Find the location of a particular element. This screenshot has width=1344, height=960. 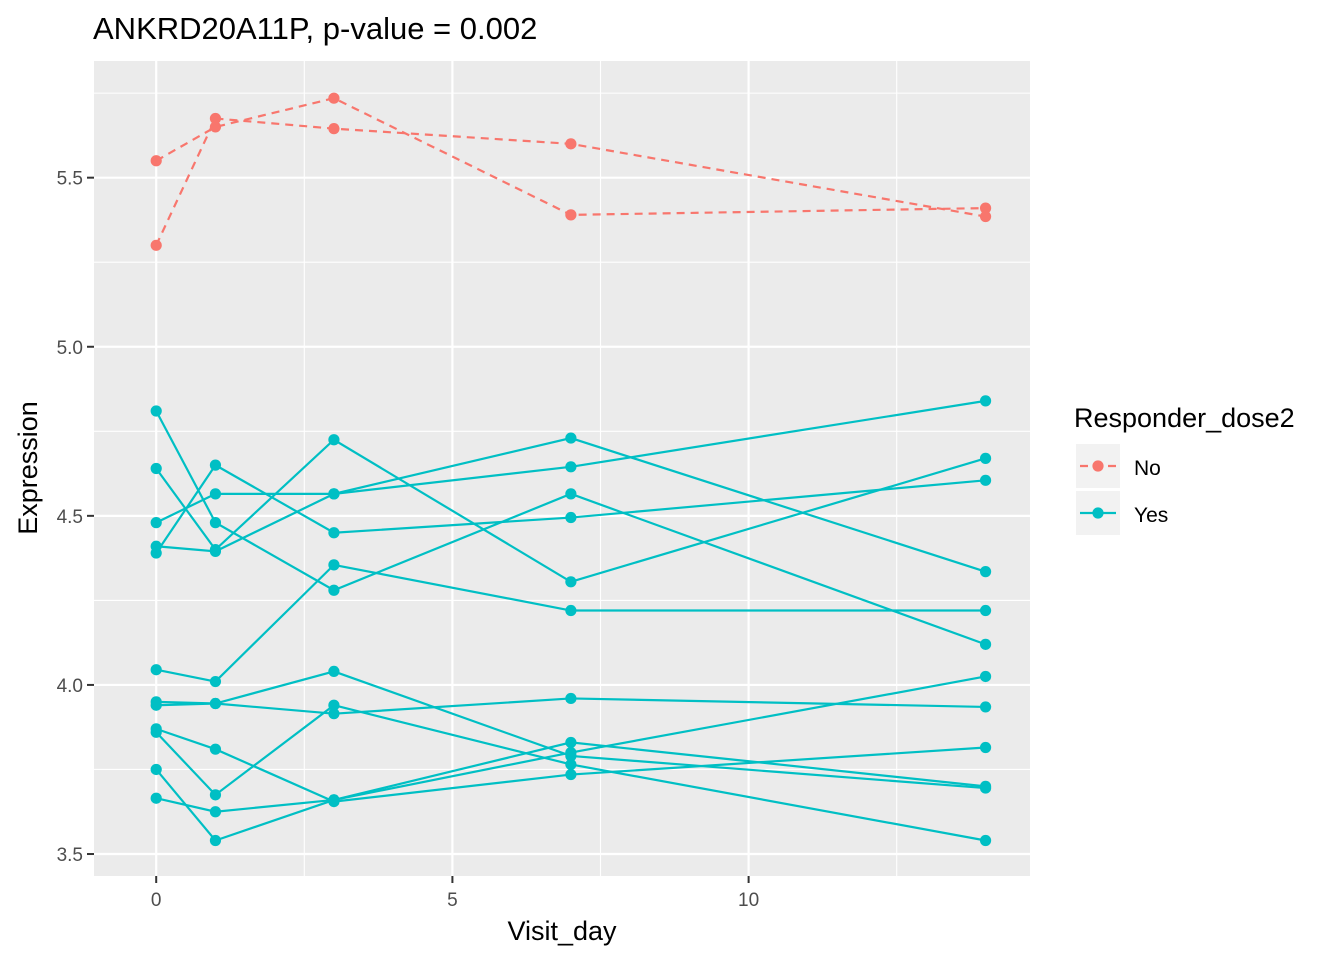

x-tick-label: 0 is located at coordinates (156, 900).